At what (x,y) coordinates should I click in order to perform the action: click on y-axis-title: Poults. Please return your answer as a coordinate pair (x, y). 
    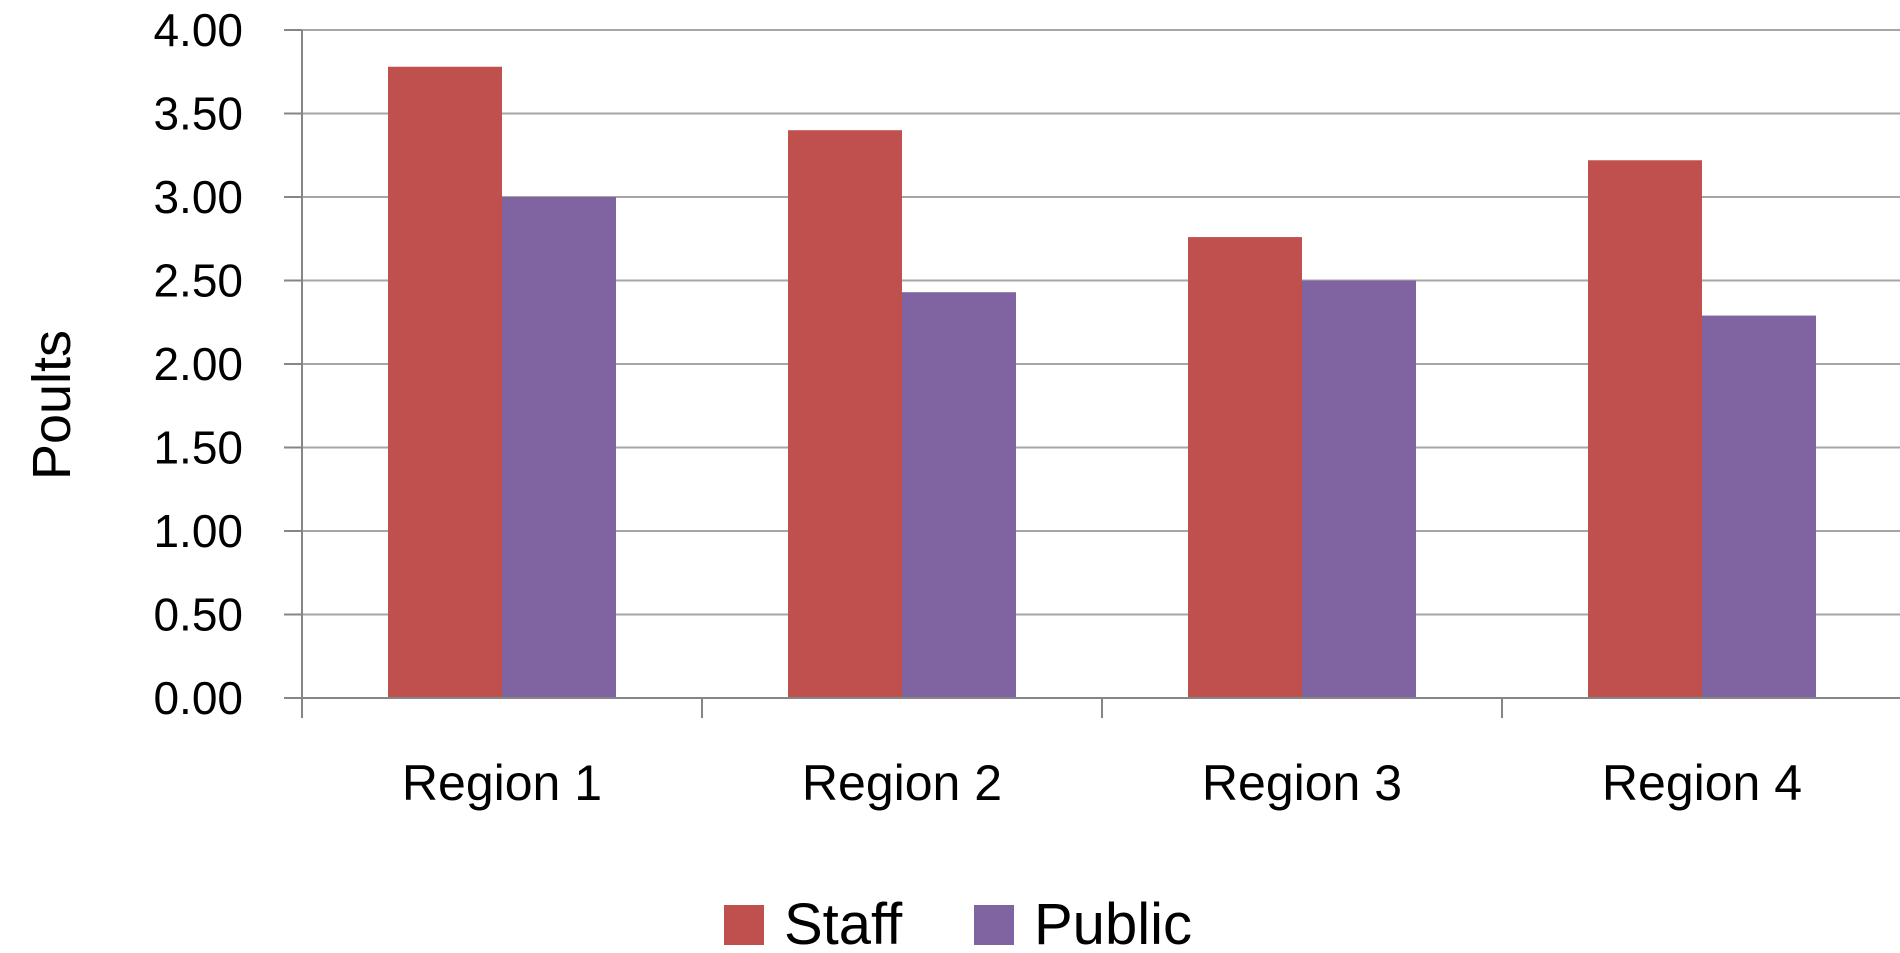
    Looking at the image, I should click on (52, 405).